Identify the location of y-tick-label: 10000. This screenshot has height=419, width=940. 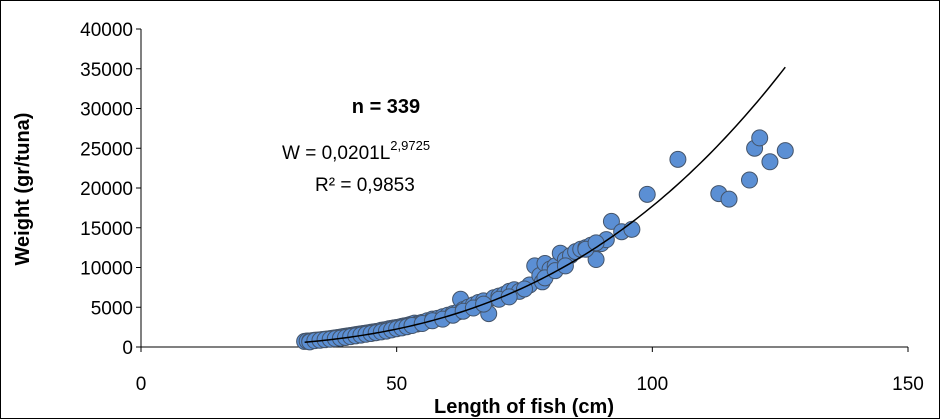
(106, 269).